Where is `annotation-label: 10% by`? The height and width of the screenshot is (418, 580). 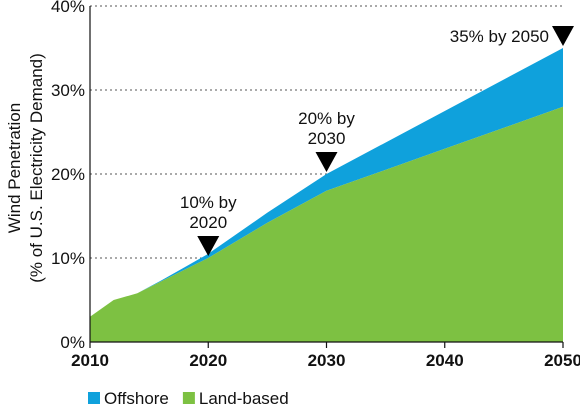 annotation-label: 10% by is located at coordinates (208, 202).